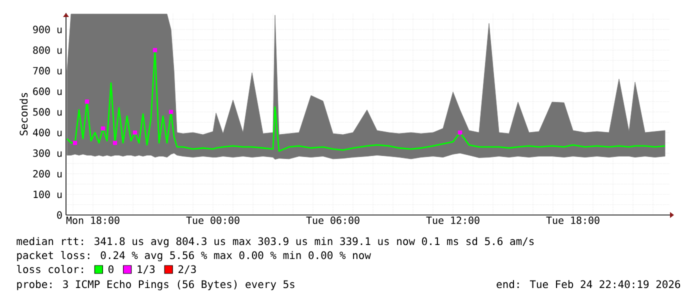  Describe the element at coordinates (47, 112) in the screenshot. I see `y-tick-label: 500 u` at that location.